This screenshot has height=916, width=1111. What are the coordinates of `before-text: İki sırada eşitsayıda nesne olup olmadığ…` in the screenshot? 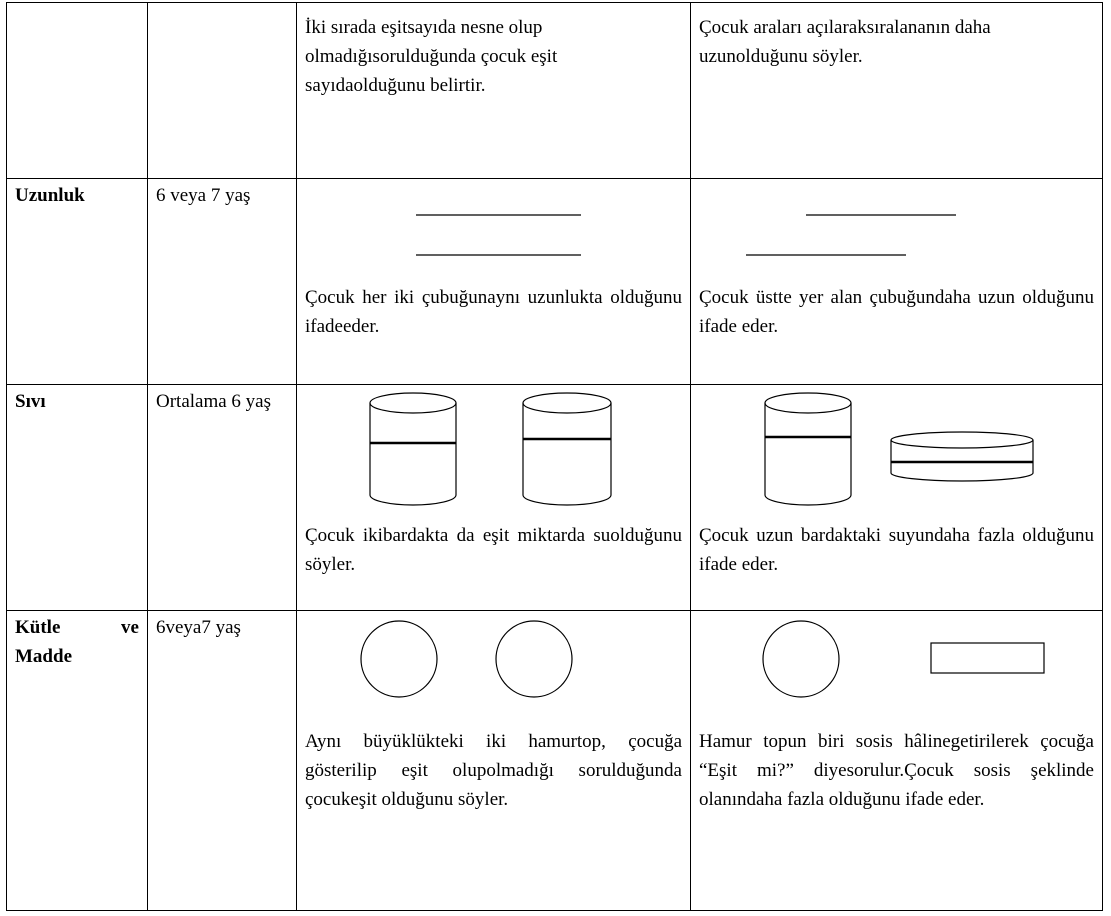 It's located at (431, 56).